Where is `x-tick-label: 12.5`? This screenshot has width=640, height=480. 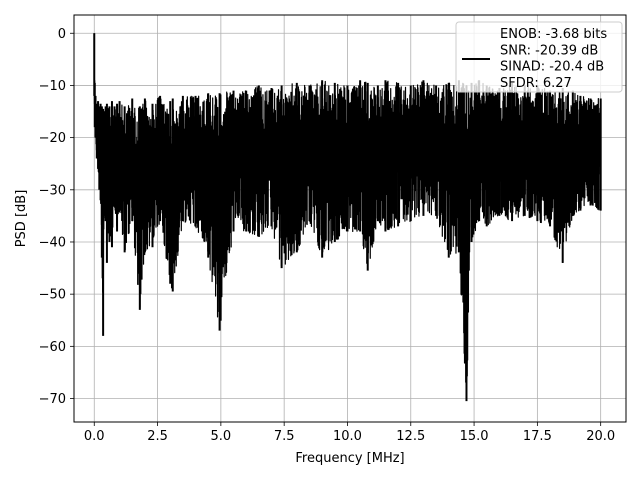
x-tick-label: 12.5 is located at coordinates (410, 436).